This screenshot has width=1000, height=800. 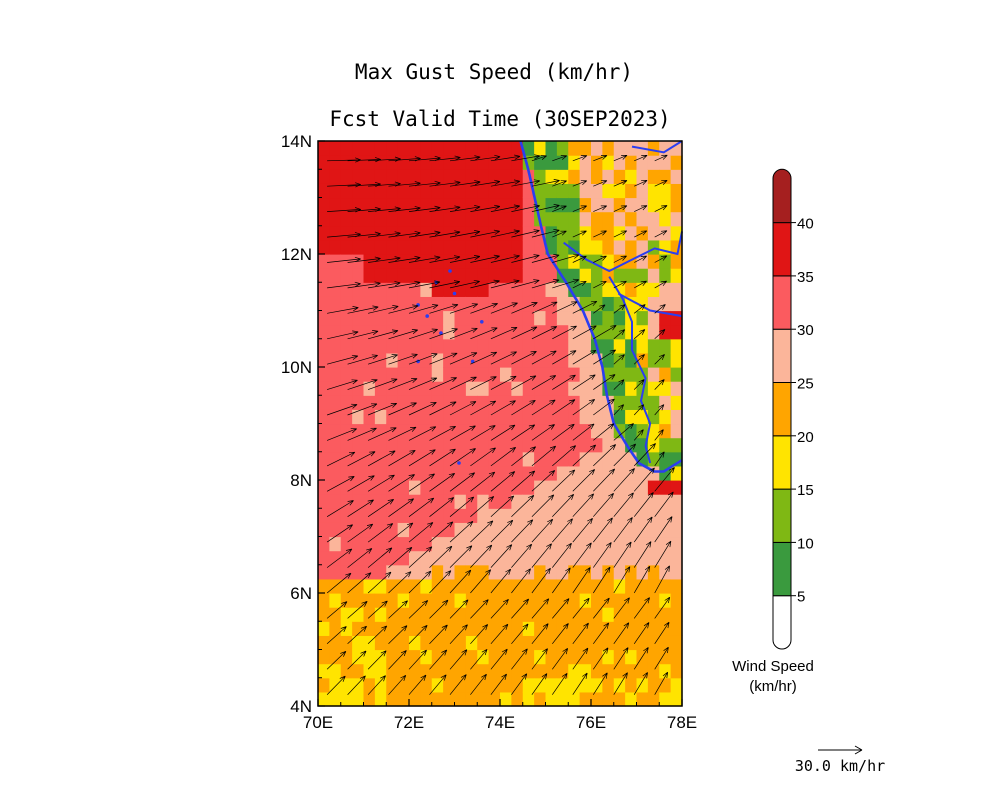 What do you see at coordinates (296, 254) in the screenshot?
I see `y-tick-label: 12N` at bounding box center [296, 254].